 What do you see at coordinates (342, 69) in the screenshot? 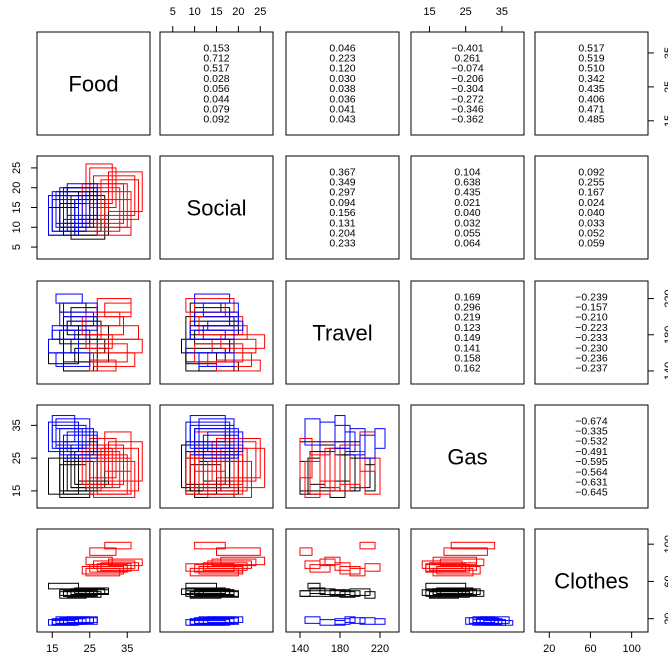
I see `correlation-value: 0.120` at bounding box center [342, 69].